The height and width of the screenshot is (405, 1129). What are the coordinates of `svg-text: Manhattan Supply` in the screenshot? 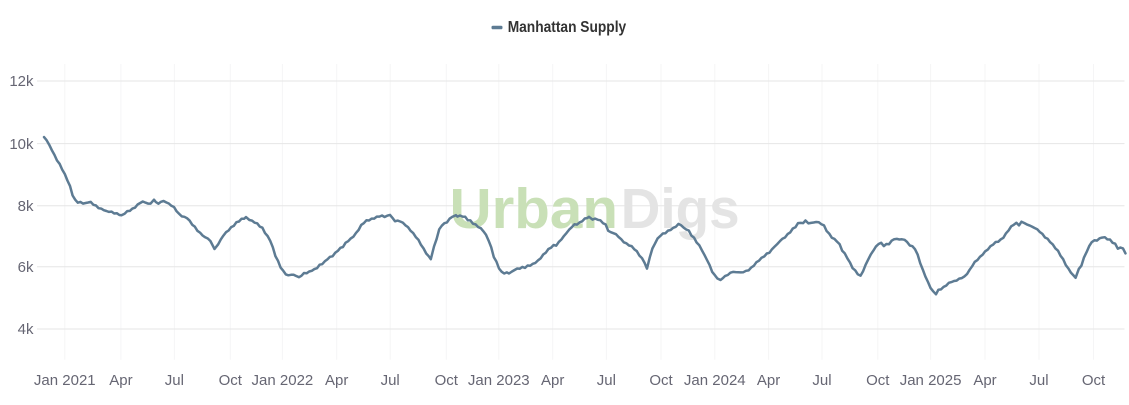 It's located at (567, 27).